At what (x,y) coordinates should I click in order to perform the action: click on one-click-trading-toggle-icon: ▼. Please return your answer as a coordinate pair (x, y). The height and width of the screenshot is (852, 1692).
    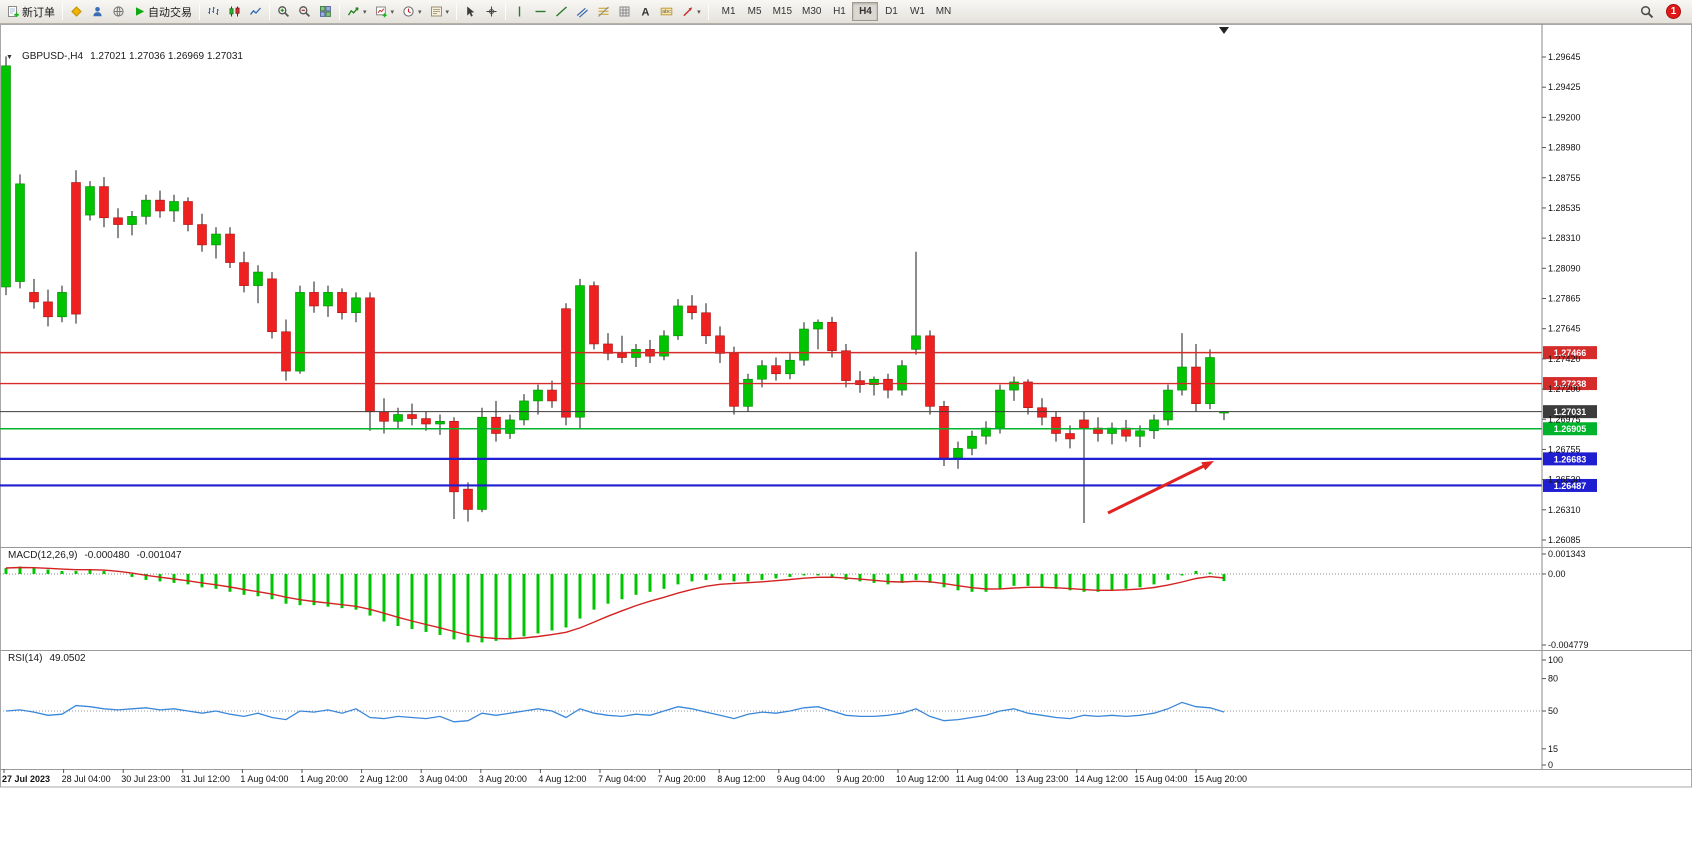
    Looking at the image, I should click on (9, 57).